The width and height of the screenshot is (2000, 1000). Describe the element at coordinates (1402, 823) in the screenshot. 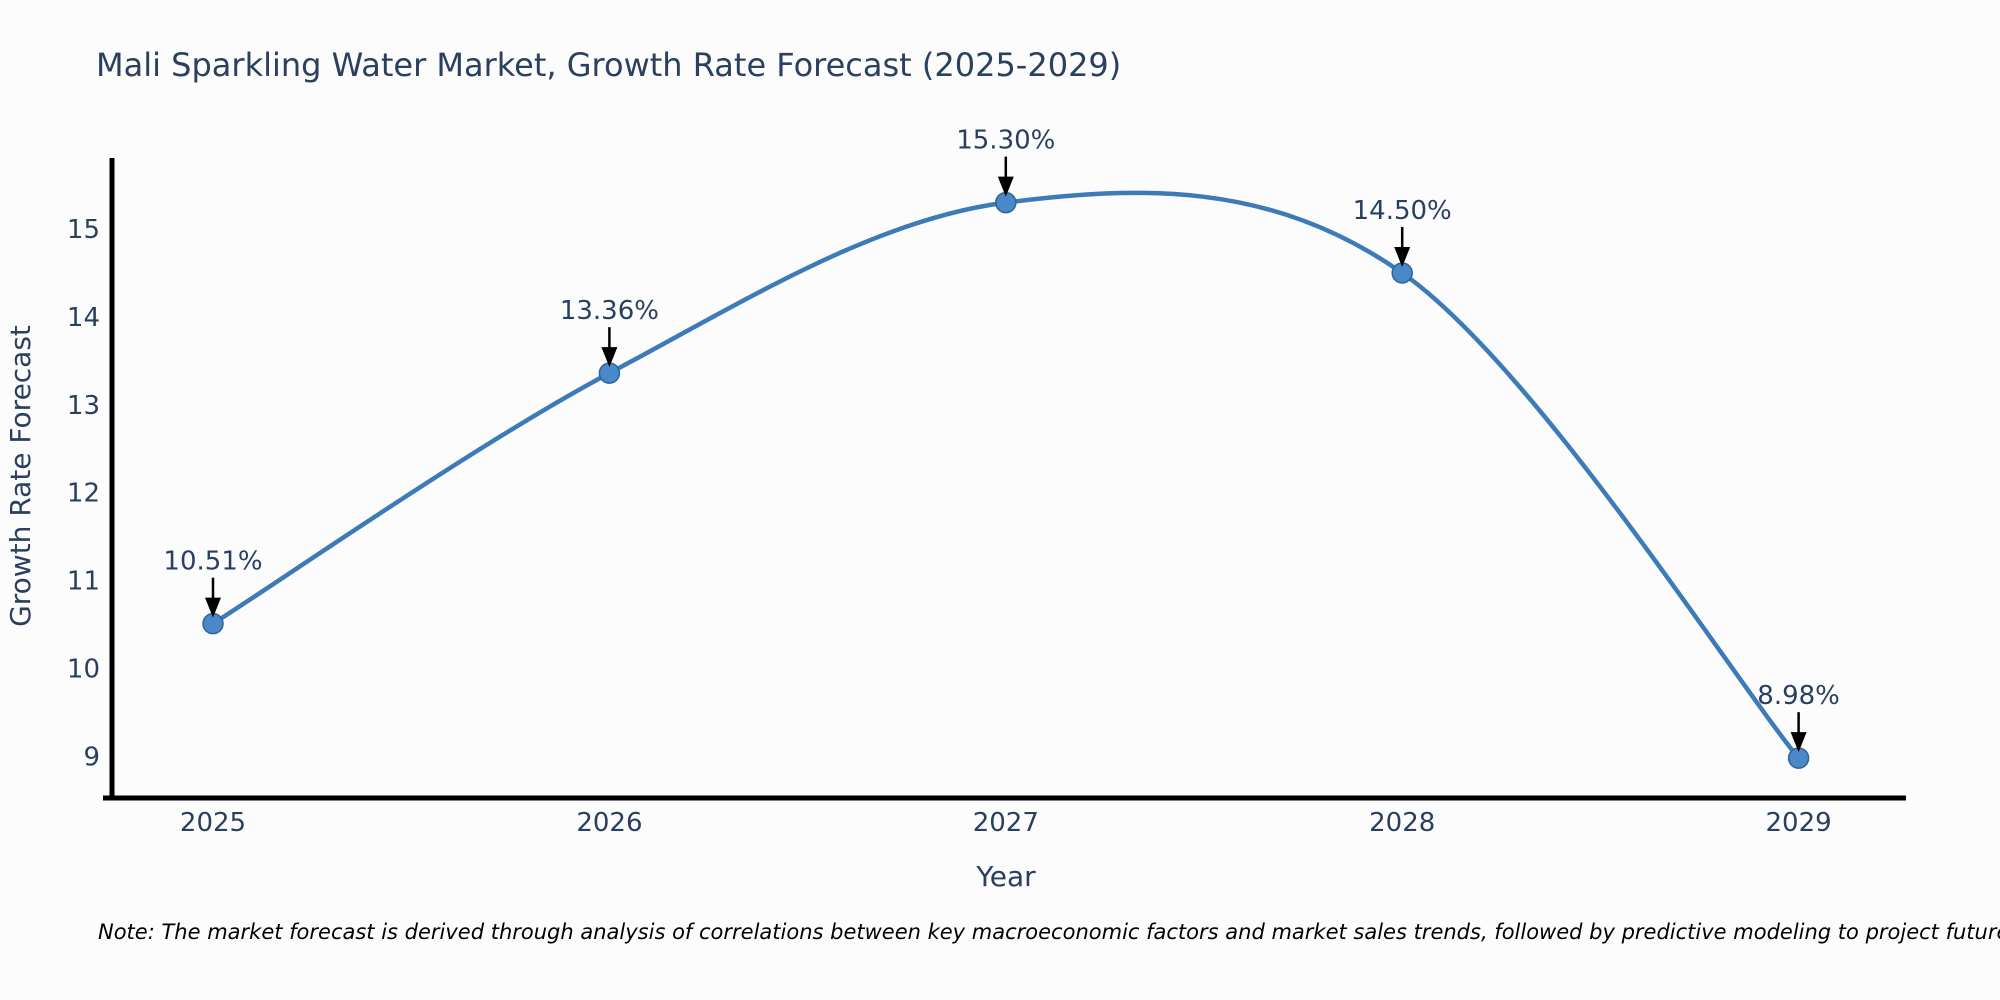

I see `x-tick-label: 2028` at that location.